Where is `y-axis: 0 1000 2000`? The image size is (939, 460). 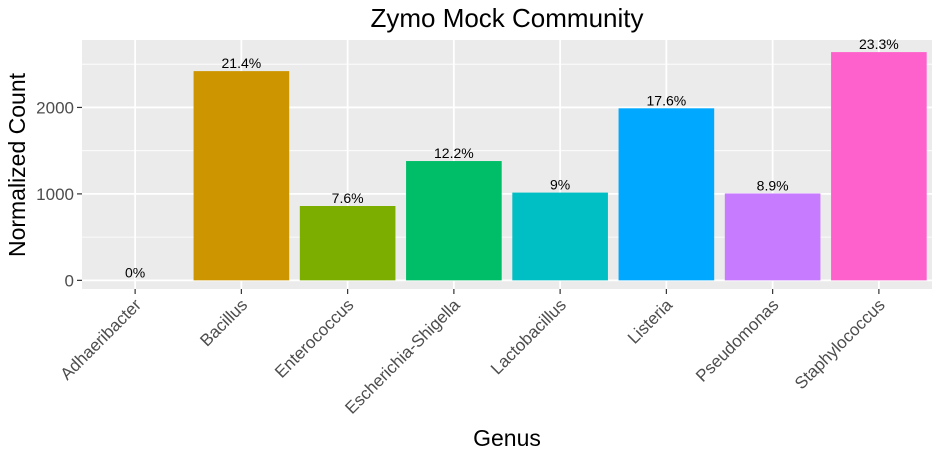
y-axis: 0 1000 2000 is located at coordinates (59, 194).